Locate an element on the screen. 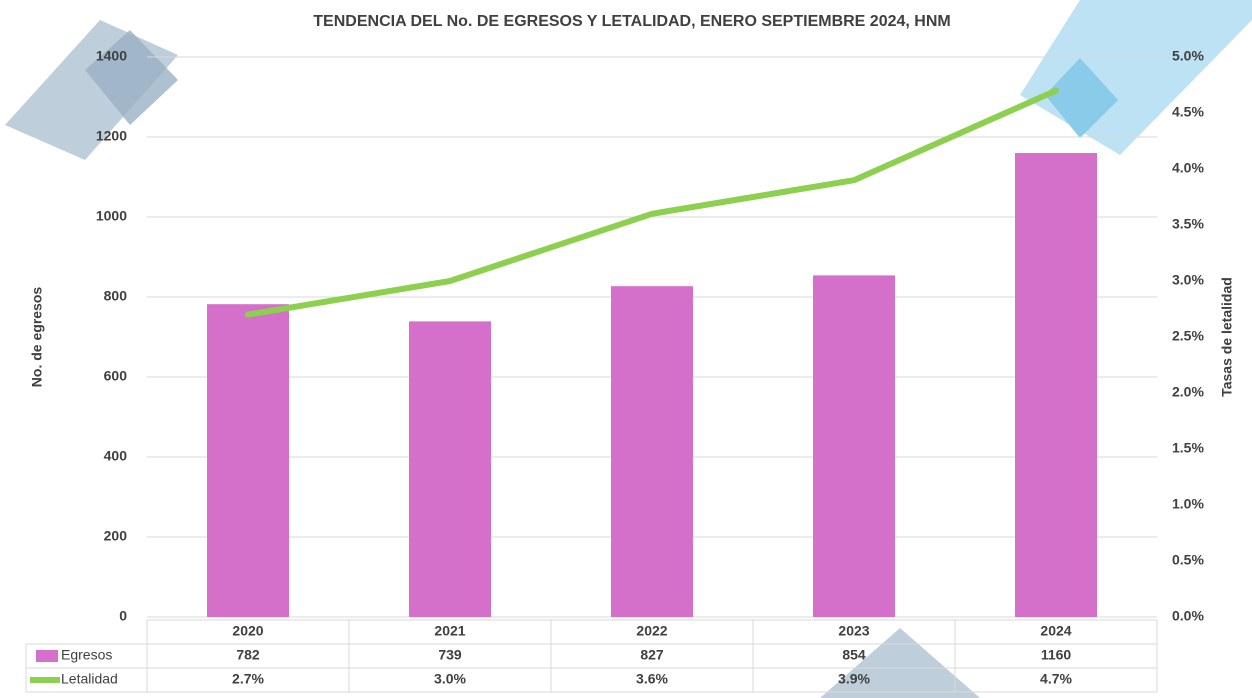 This screenshot has width=1252, height=698. legend-label: Egresos is located at coordinates (86, 655).